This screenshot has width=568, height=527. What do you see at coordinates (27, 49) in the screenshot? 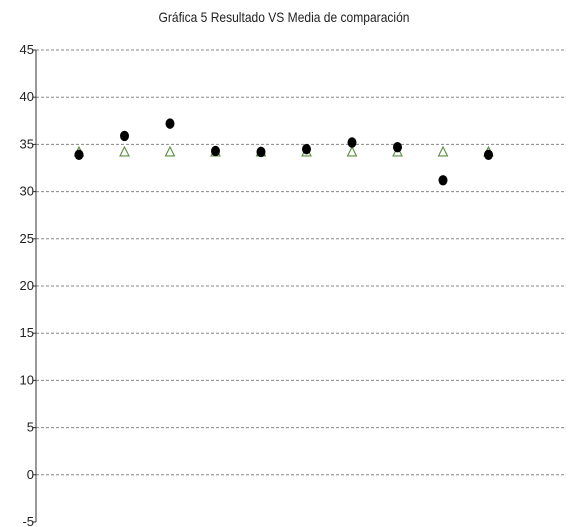
I see `y-tick-label: 45` at bounding box center [27, 49].